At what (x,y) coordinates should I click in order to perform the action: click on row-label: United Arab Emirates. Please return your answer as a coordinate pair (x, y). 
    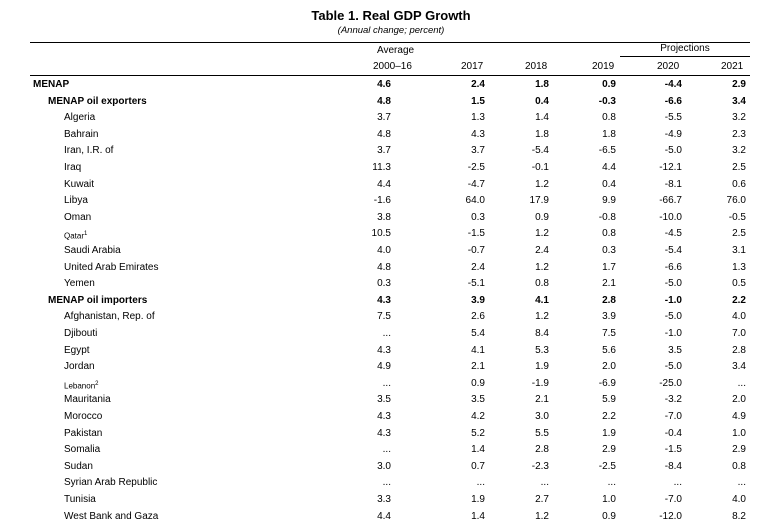
    Looking at the image, I should click on (111, 268).